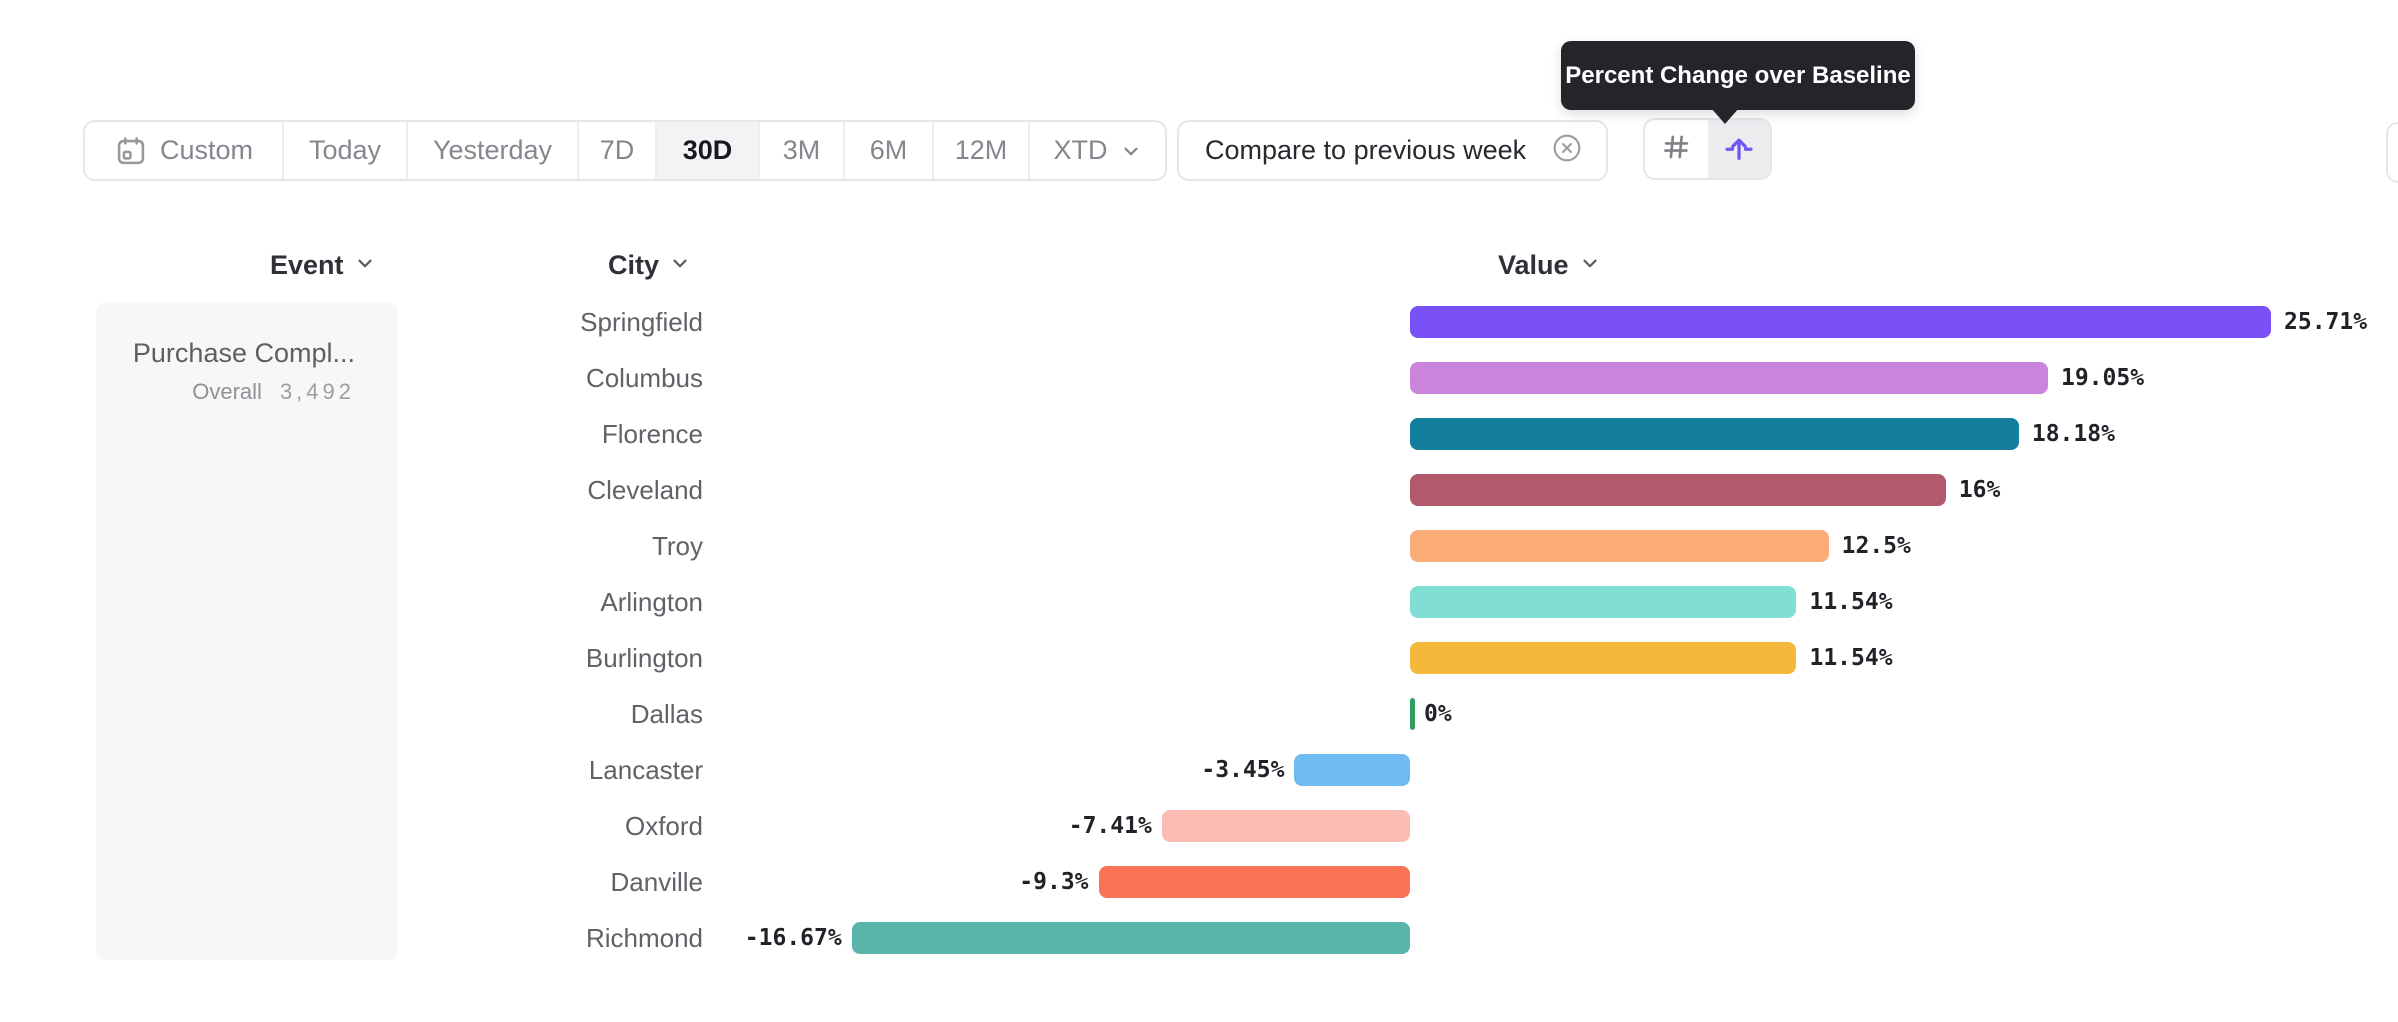 This screenshot has height=1022, width=2398. What do you see at coordinates (1738, 75) in the screenshot?
I see `tooltip-text: Percent Change over Baseline` at bounding box center [1738, 75].